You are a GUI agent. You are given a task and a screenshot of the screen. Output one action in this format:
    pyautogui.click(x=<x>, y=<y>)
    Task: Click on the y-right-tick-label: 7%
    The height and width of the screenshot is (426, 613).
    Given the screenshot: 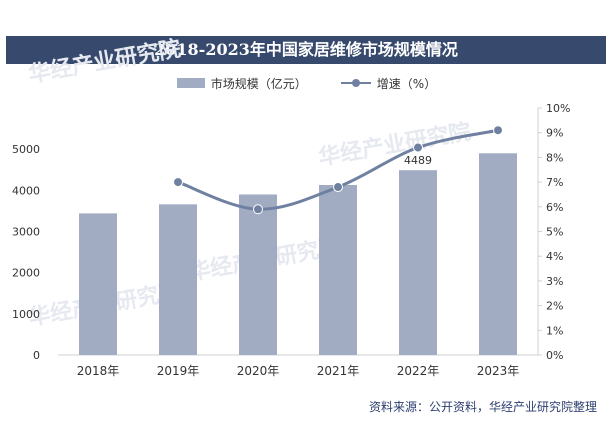 What is the action you would take?
    pyautogui.click(x=554, y=182)
    